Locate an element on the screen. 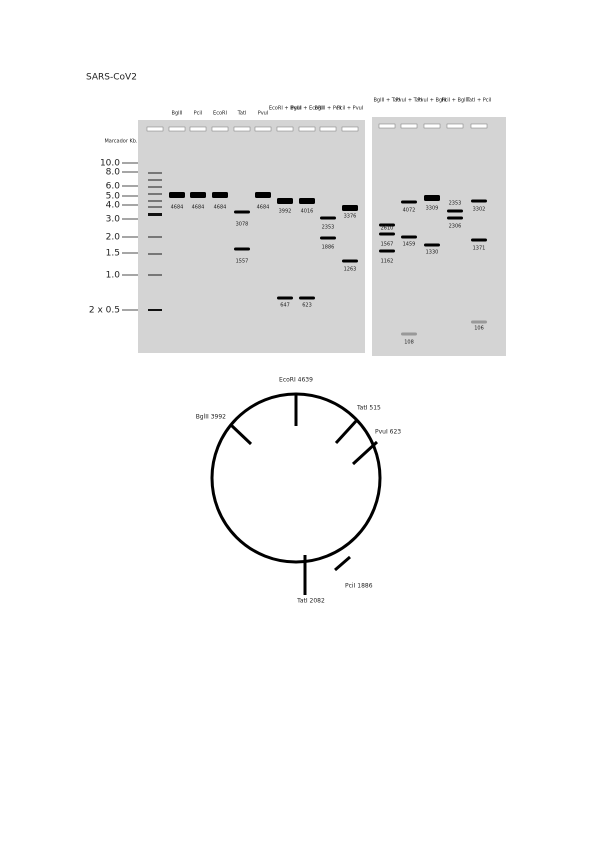 The height and width of the screenshot is (852, 599). lane-header: PvuI + TatI is located at coordinates (409, 101).